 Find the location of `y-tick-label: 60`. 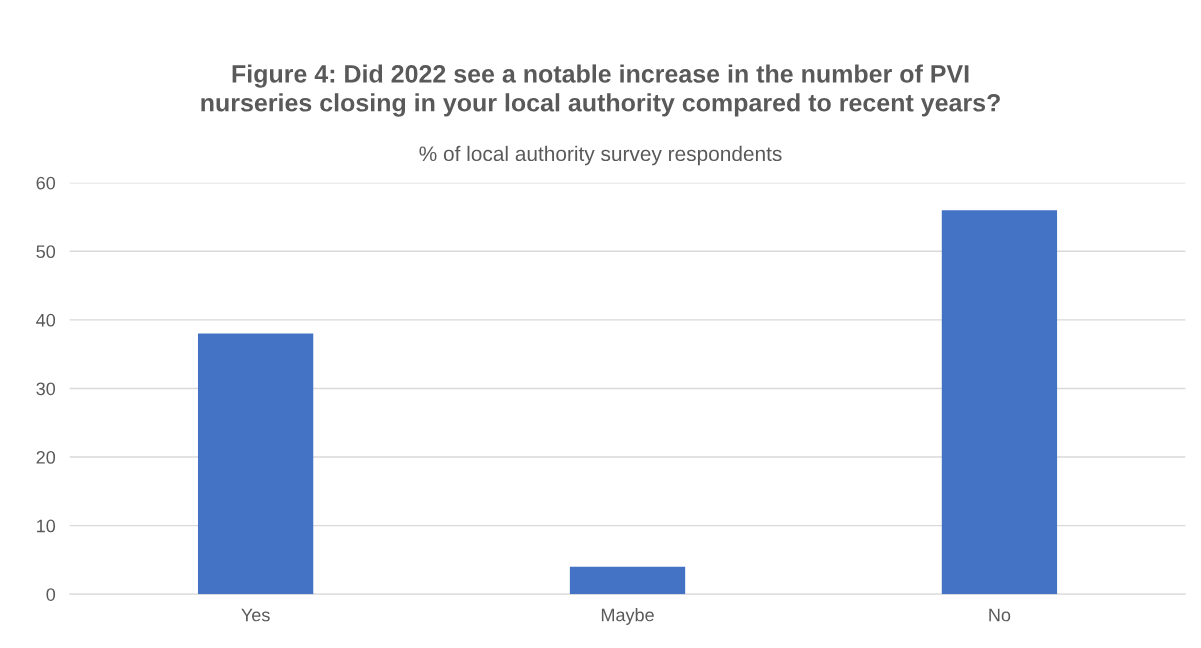

y-tick-label: 60 is located at coordinates (46, 183).